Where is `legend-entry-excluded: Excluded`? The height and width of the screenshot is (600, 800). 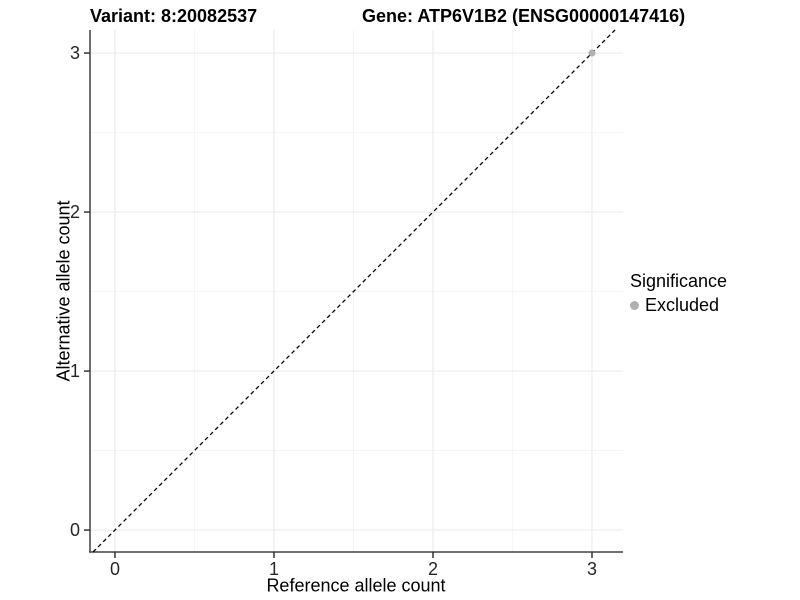 legend-entry-excluded: Excluded is located at coordinates (678, 305).